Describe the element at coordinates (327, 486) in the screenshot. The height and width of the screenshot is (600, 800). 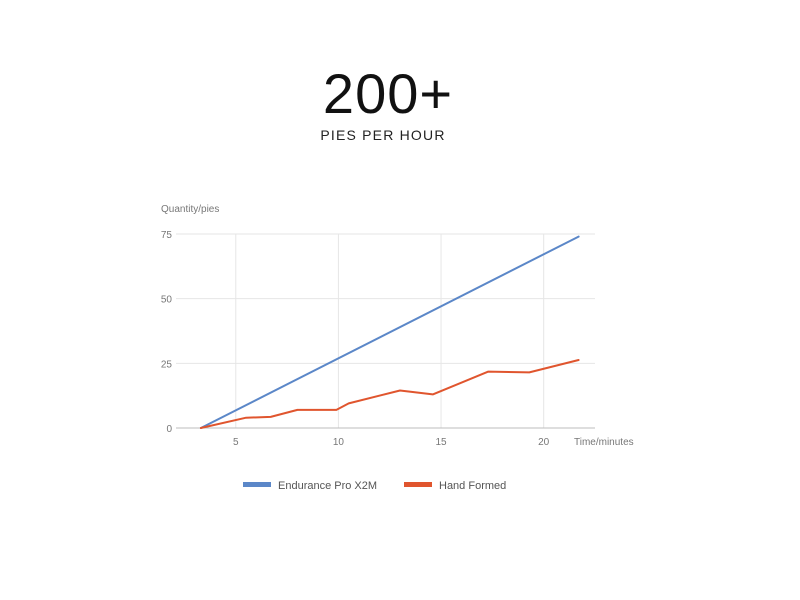
I see `legend-label: Endurance Pro X2M` at that location.